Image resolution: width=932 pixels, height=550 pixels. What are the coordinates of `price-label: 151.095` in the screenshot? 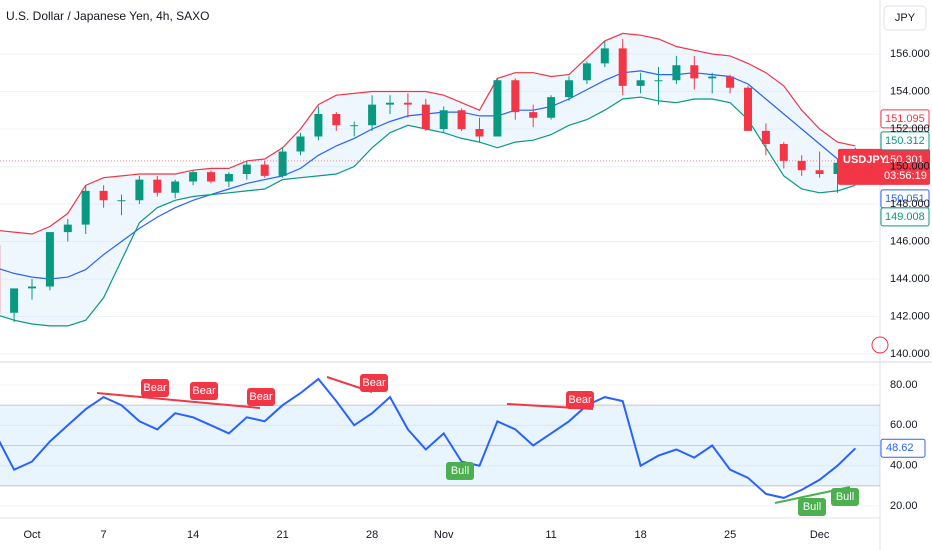 It's located at (905, 119).